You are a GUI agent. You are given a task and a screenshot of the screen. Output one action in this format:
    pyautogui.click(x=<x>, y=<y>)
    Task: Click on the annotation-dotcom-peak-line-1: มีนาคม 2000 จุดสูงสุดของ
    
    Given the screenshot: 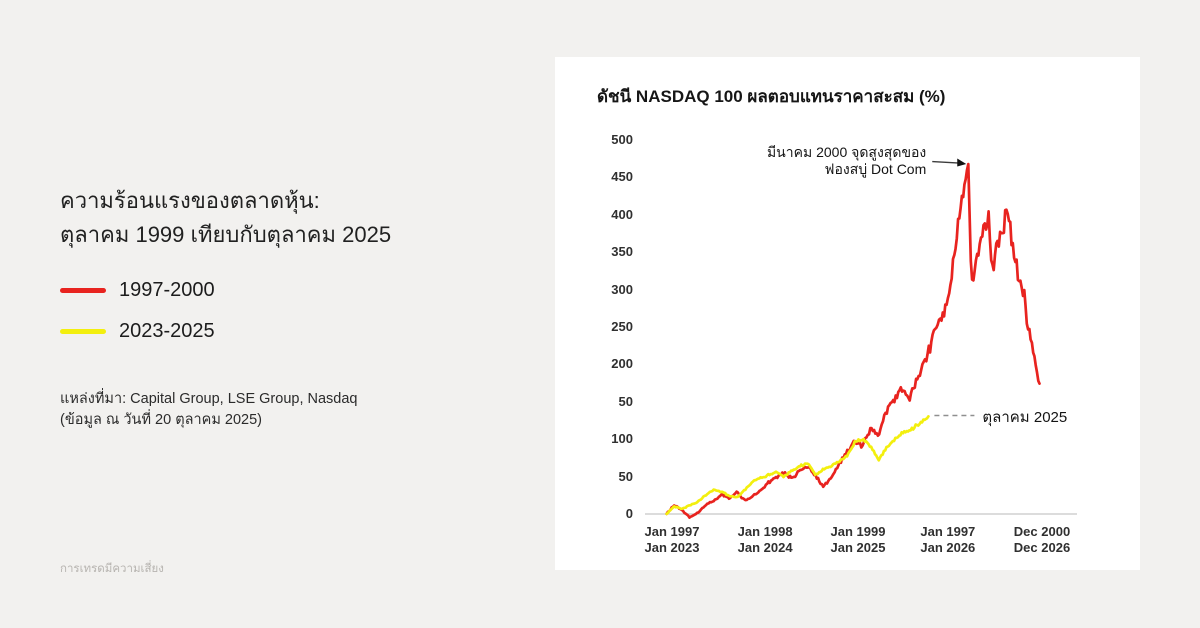 What is the action you would take?
    pyautogui.click(x=846, y=152)
    